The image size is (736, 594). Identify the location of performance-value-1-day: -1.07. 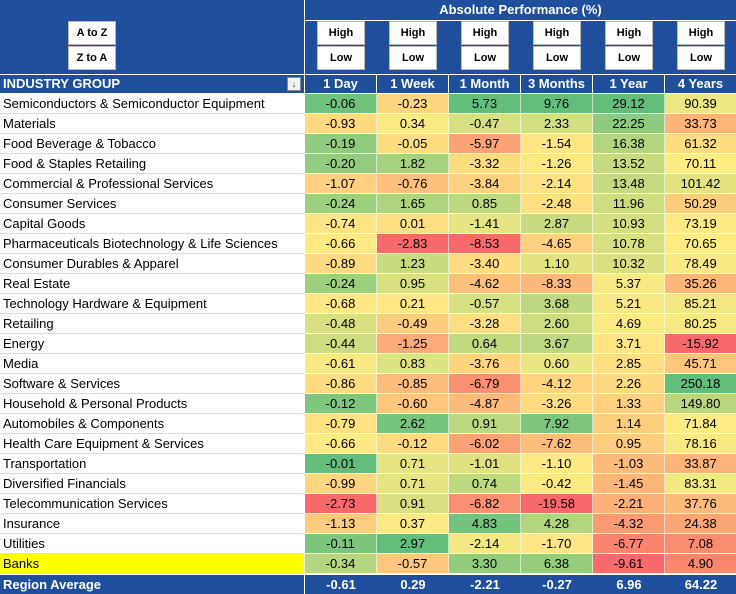
(341, 184).